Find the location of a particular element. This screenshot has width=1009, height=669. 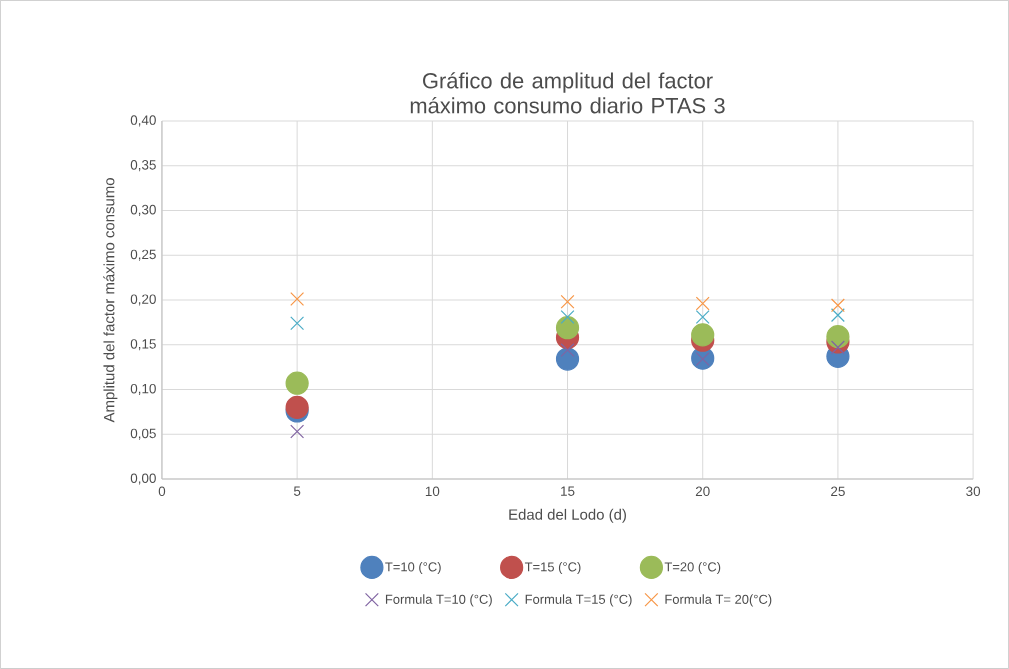

y-tick-label: 0,20 is located at coordinates (143, 300).